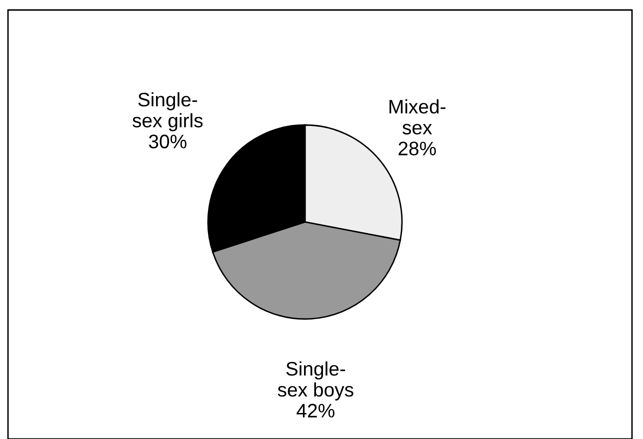  I want to click on slice-label: Single- sex boys, so click(316, 380).